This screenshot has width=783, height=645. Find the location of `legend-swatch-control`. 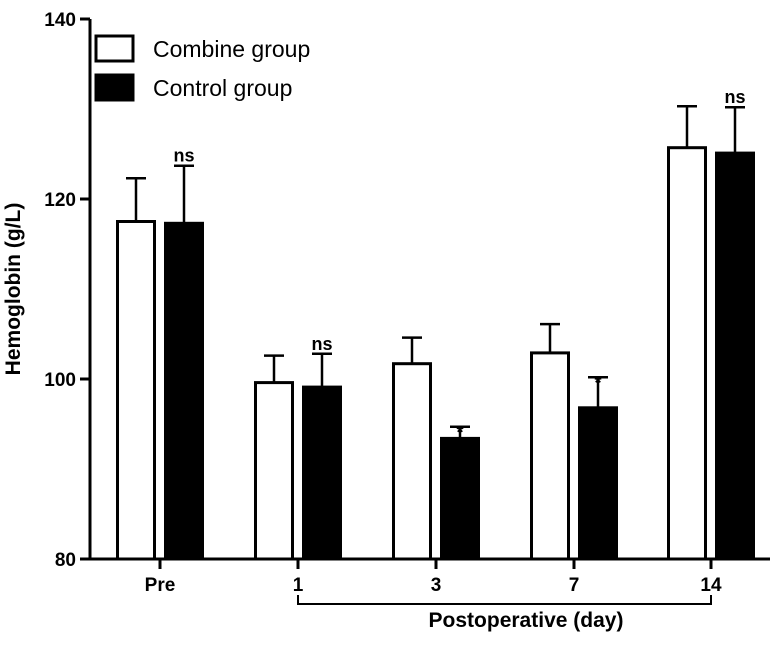

legend-swatch-control is located at coordinates (114, 87).